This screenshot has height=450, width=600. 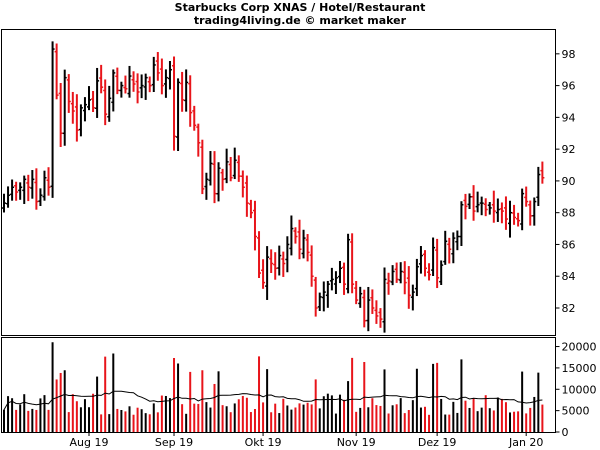 What do you see at coordinates (569, 117) in the screenshot?
I see `price-tick-label: 94` at bounding box center [569, 117].